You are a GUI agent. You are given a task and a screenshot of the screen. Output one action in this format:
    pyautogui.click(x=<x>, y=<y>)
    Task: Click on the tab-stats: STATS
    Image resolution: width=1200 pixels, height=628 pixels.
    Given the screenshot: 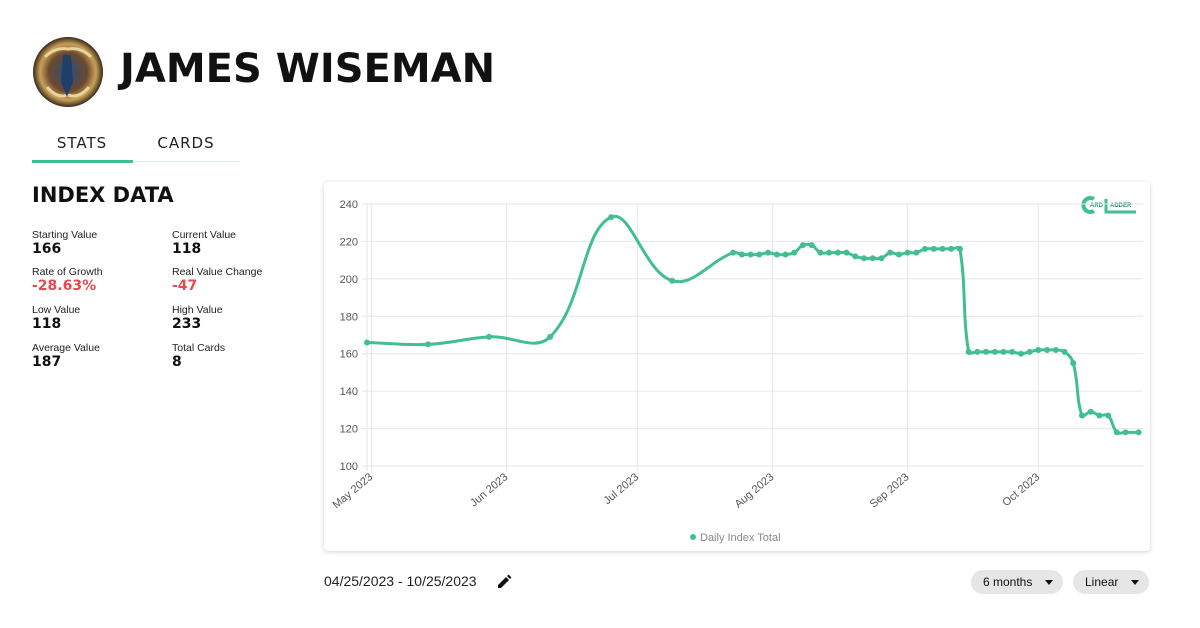 What is the action you would take?
    pyautogui.click(x=82, y=143)
    